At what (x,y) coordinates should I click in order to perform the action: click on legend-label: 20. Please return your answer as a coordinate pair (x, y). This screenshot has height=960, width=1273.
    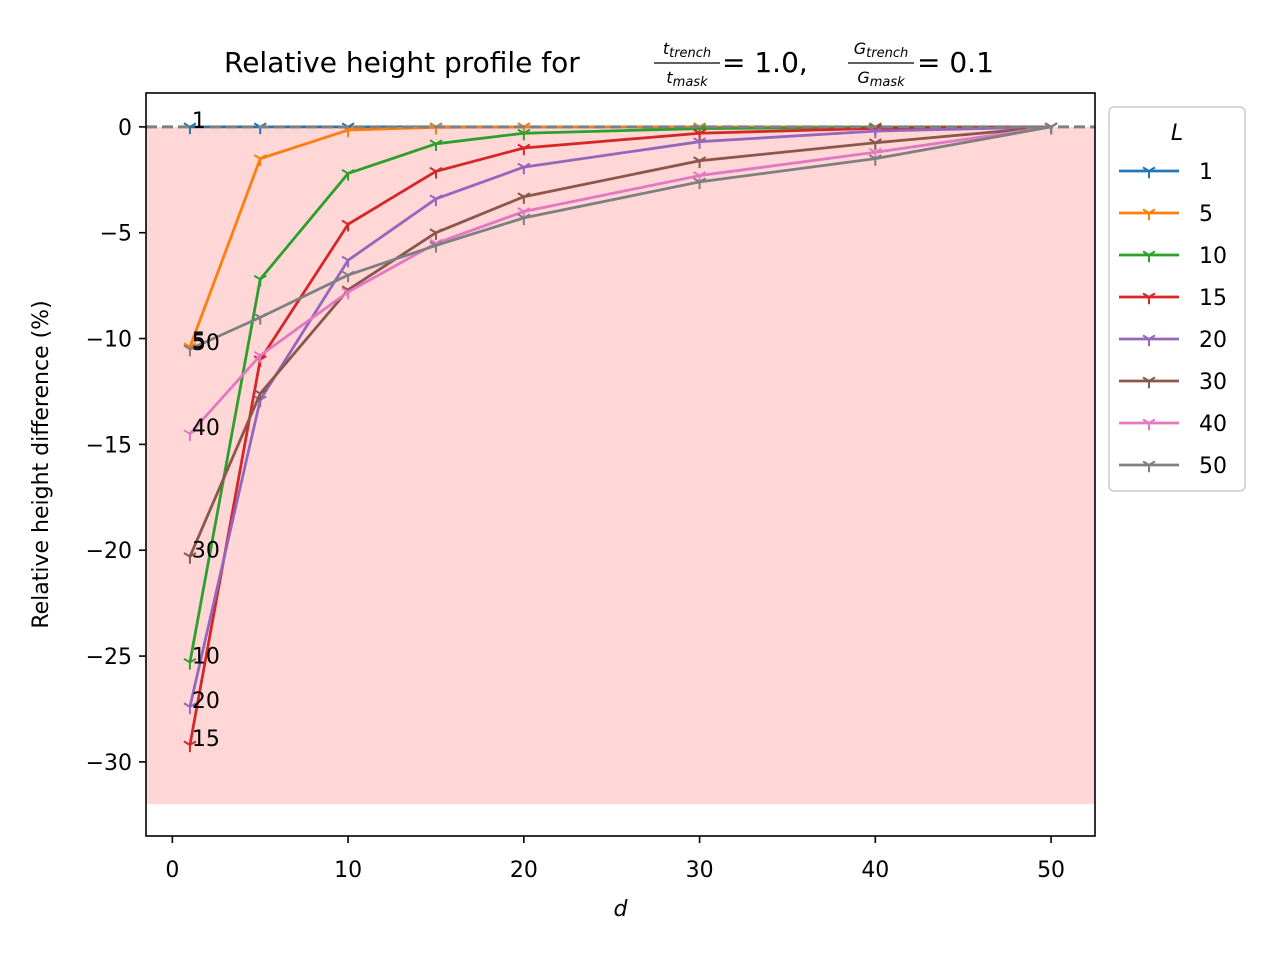
    Looking at the image, I should click on (1213, 340).